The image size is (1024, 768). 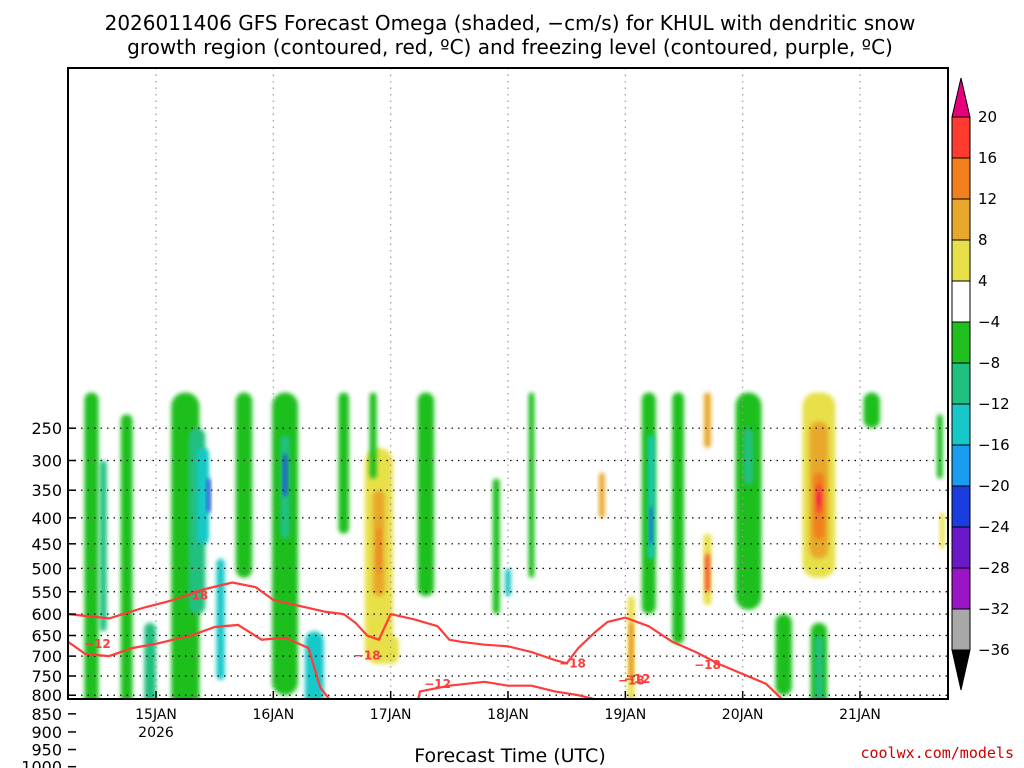 I want to click on y-tick-label: 750, so click(x=46, y=676).